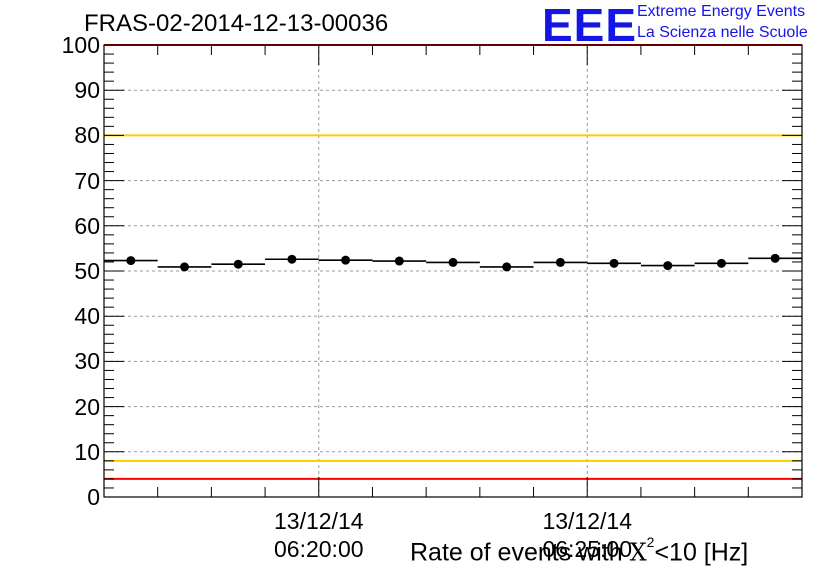  I want to click on y-tick-label: 50, so click(87, 271).